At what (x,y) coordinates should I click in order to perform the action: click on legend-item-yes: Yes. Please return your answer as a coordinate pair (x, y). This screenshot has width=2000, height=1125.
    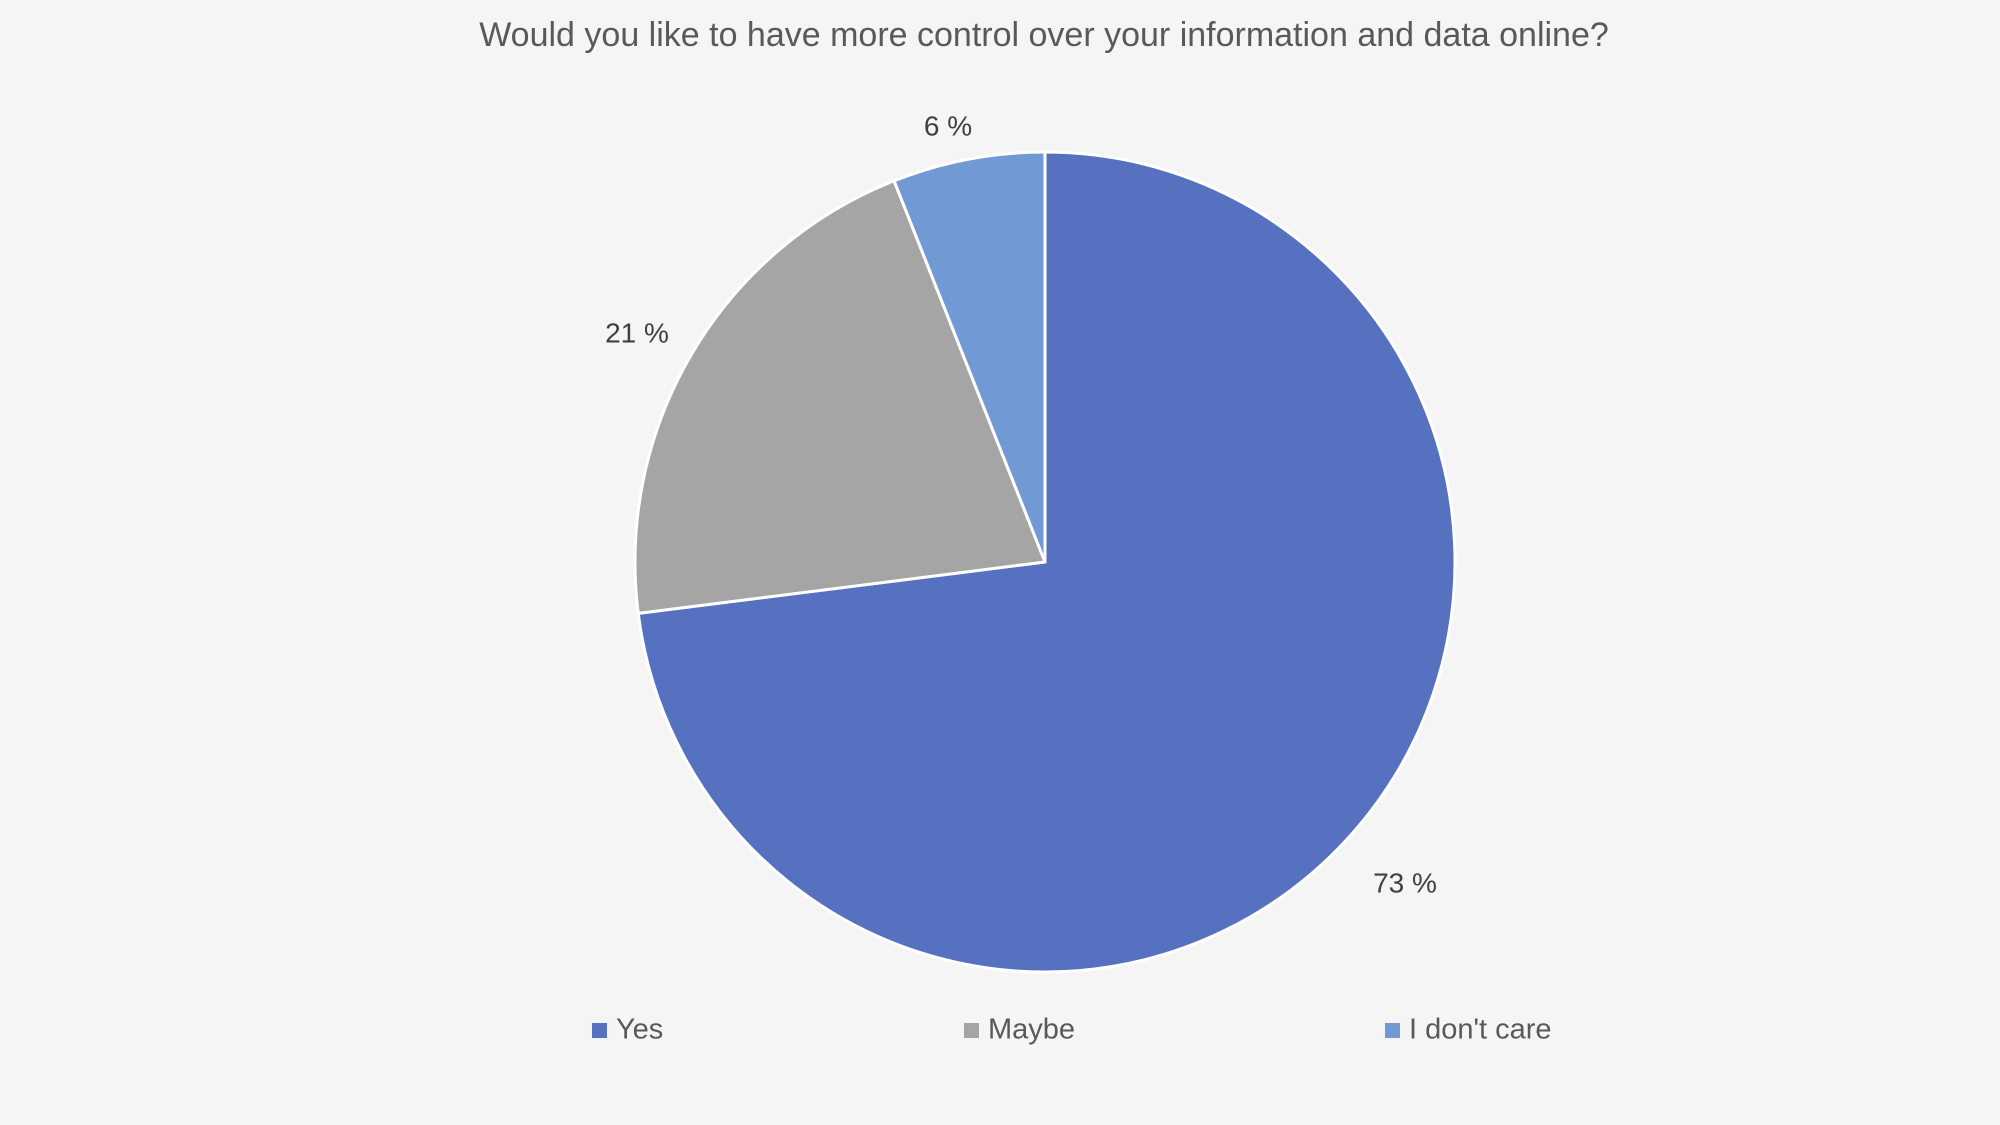
    Looking at the image, I should click on (627, 1030).